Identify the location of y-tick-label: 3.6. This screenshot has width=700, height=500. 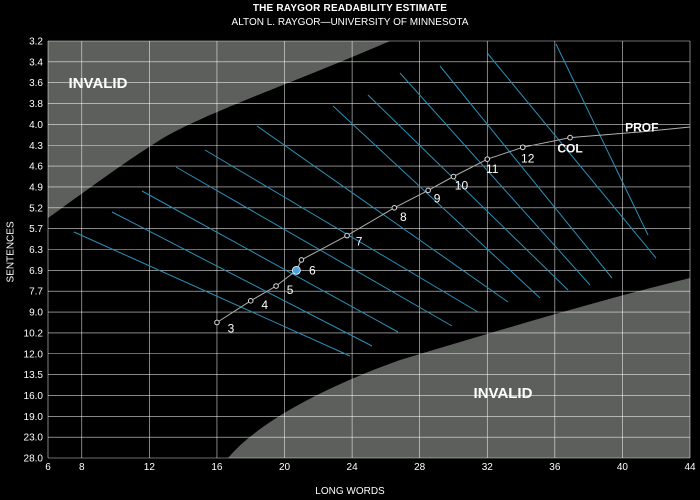
(36, 83).